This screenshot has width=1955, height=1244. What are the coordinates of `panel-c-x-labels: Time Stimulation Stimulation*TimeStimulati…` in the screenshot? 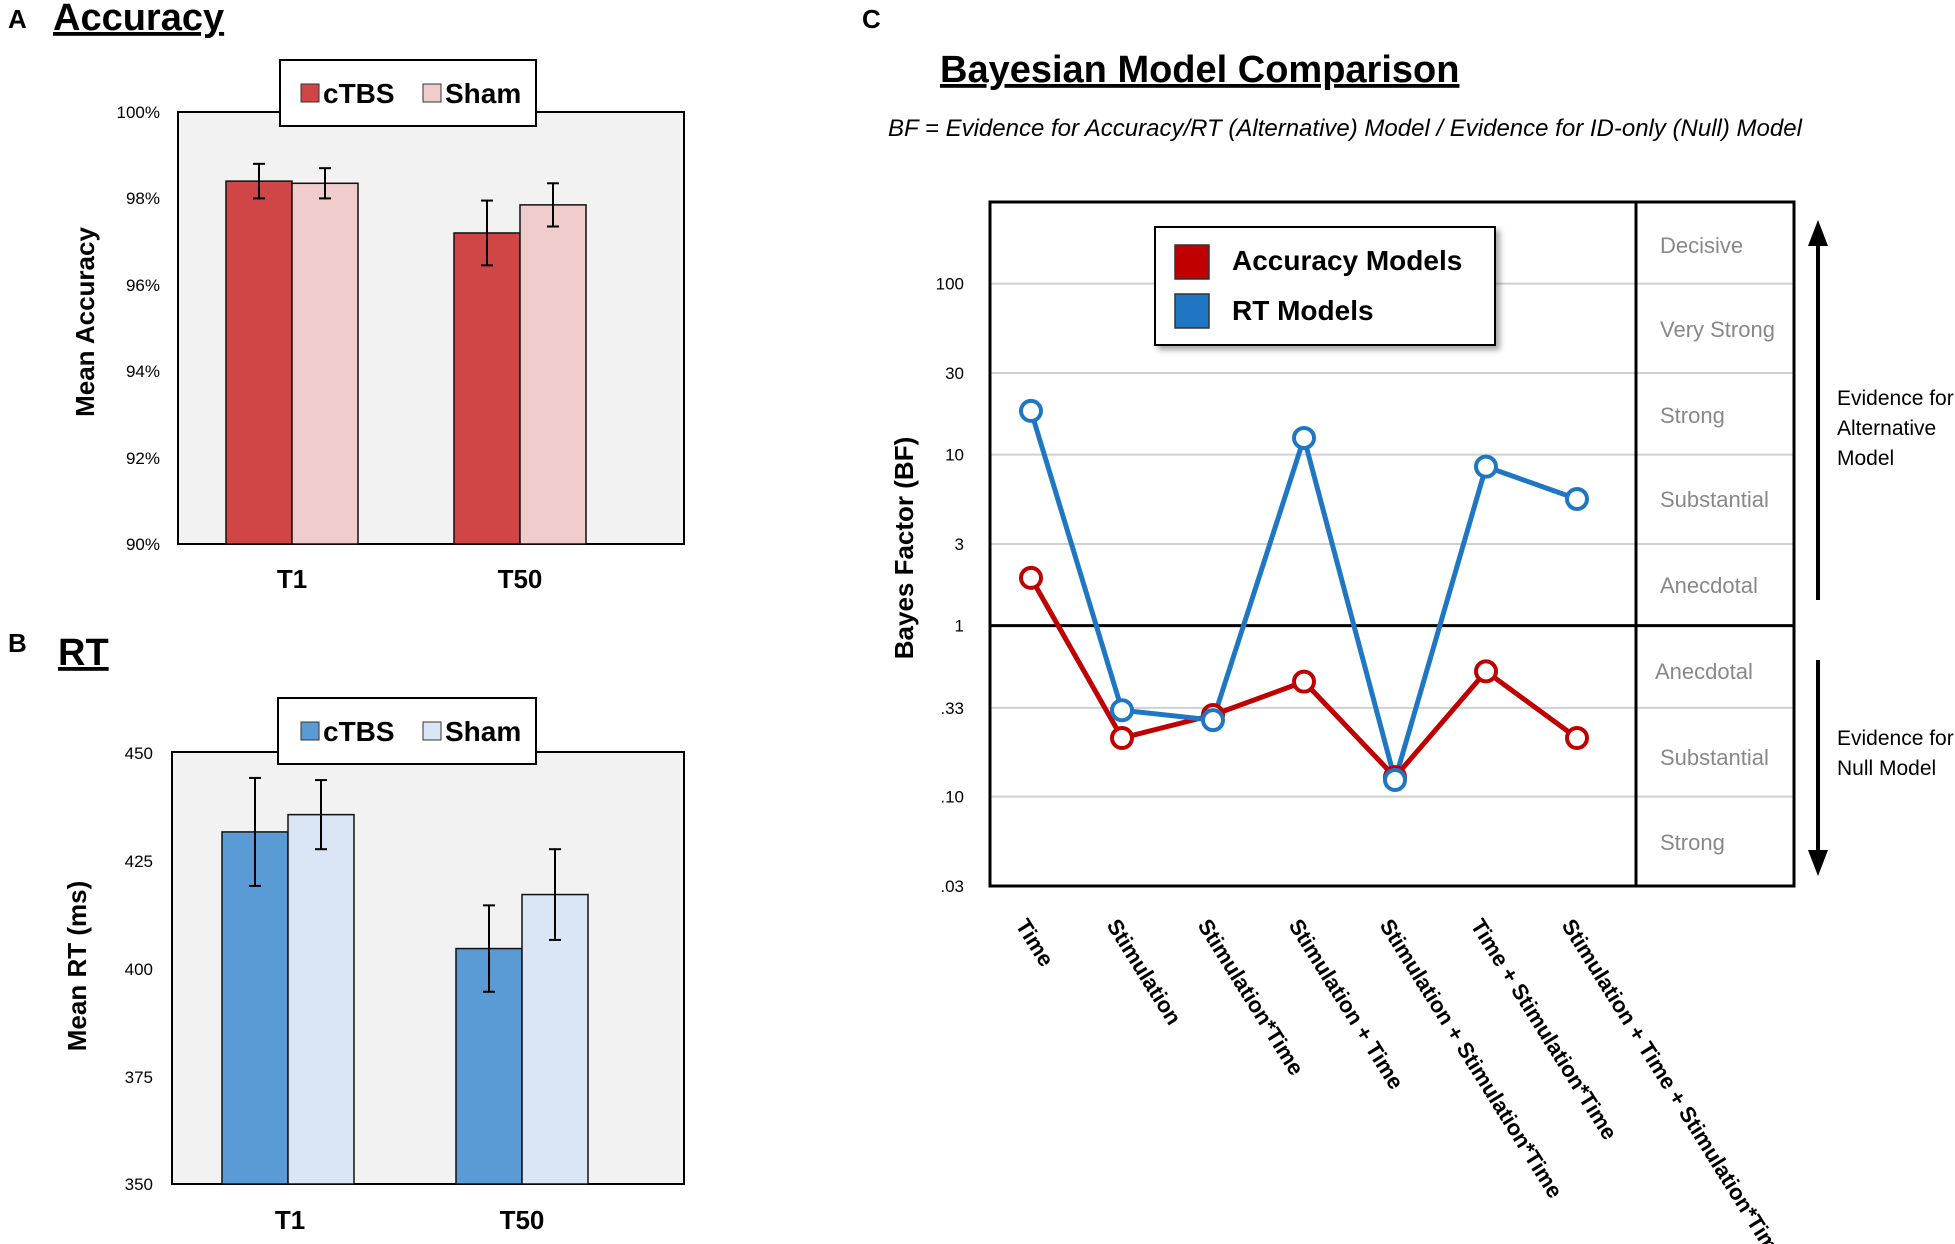 It's located at (1400, 1079).